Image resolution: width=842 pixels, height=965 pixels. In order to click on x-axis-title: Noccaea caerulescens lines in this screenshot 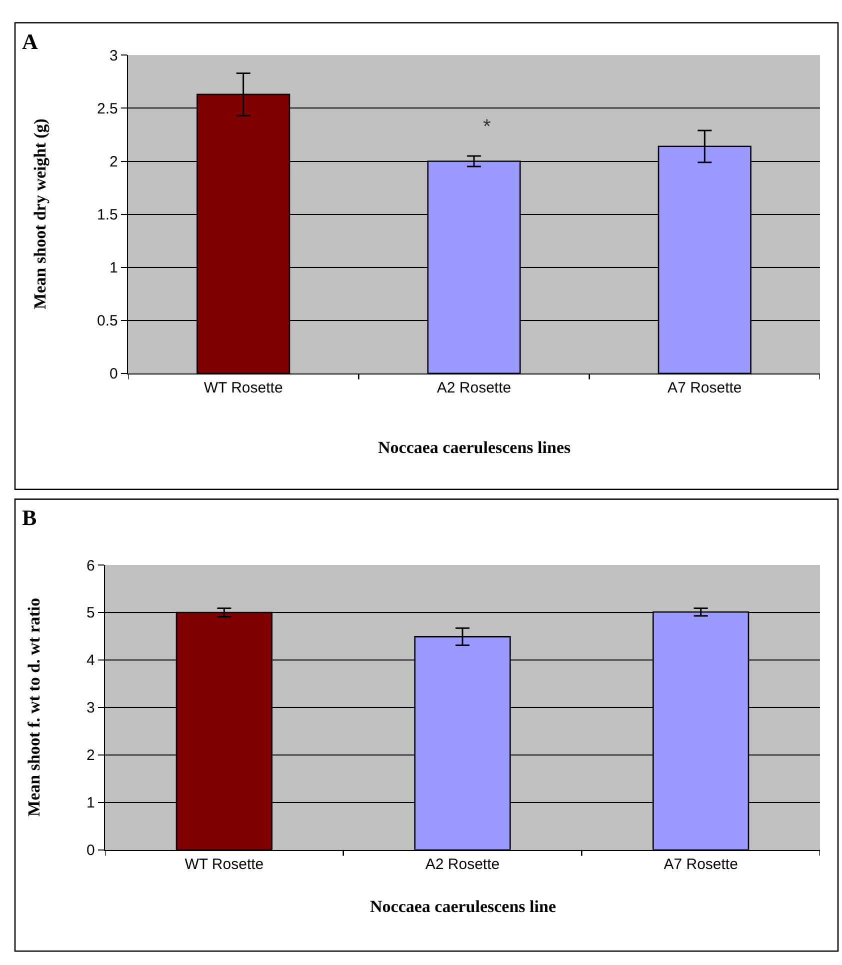, I will do `click(474, 447)`.